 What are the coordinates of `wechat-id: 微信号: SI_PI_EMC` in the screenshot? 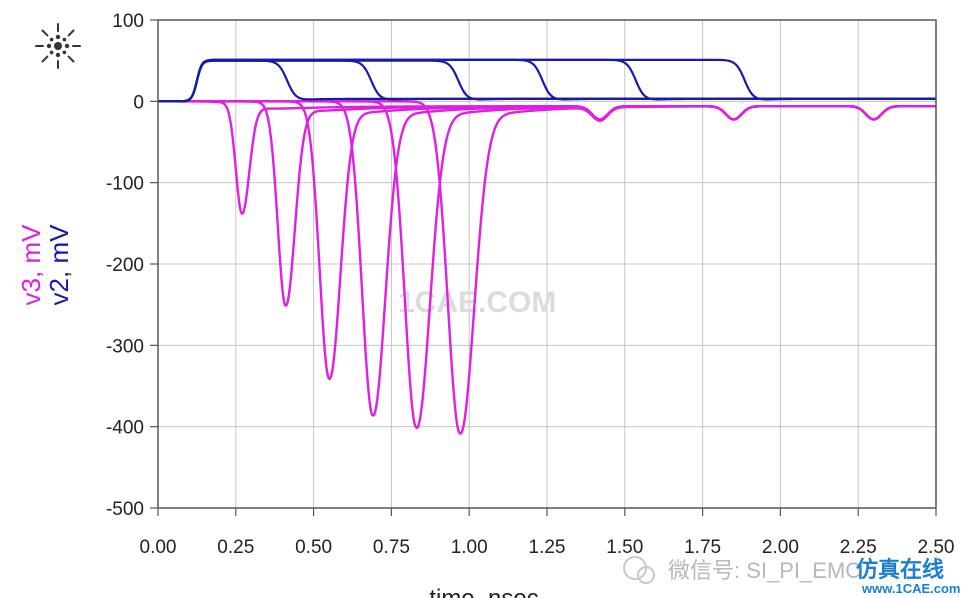 It's located at (764, 570).